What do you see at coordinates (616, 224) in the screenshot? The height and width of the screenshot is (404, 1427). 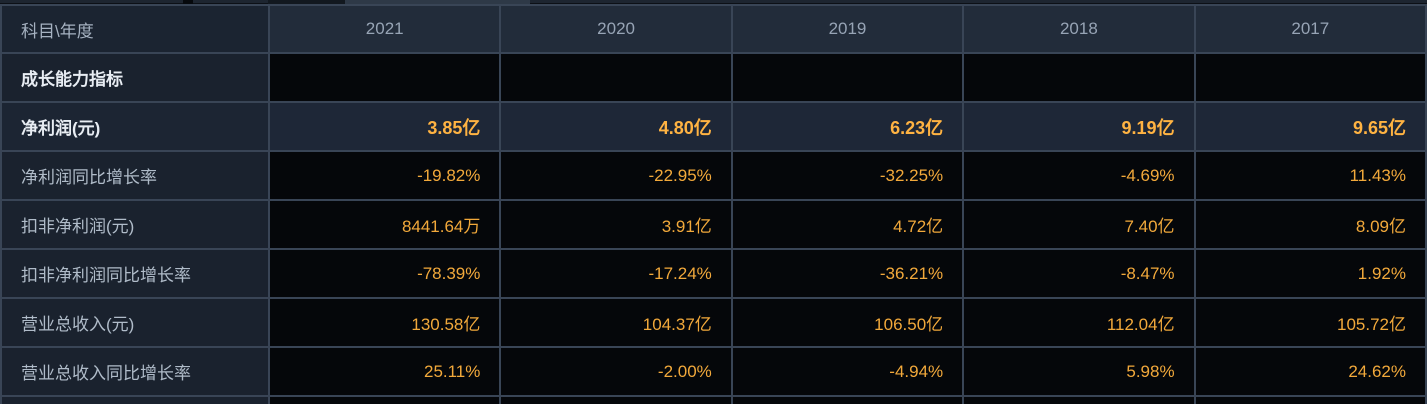 I see `value-cell: 3.91亿` at bounding box center [616, 224].